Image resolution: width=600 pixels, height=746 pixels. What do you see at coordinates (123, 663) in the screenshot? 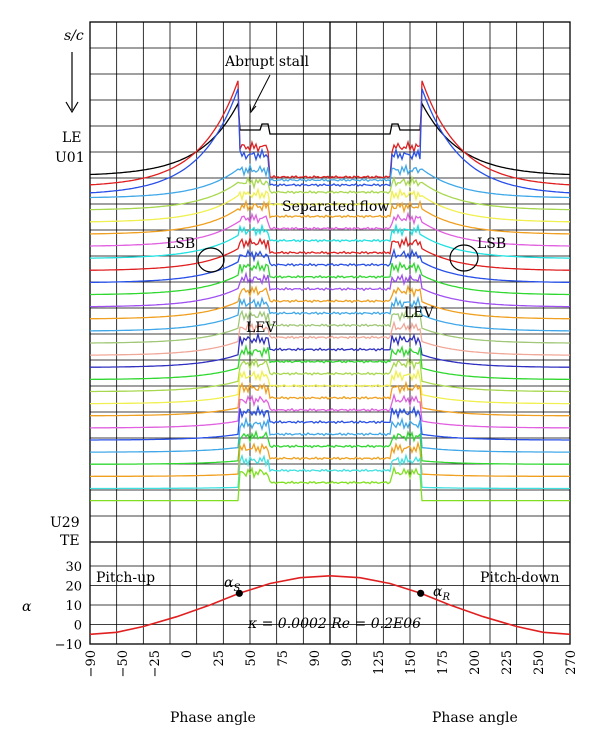
I see `x-tick-label: −50` at bounding box center [123, 663].